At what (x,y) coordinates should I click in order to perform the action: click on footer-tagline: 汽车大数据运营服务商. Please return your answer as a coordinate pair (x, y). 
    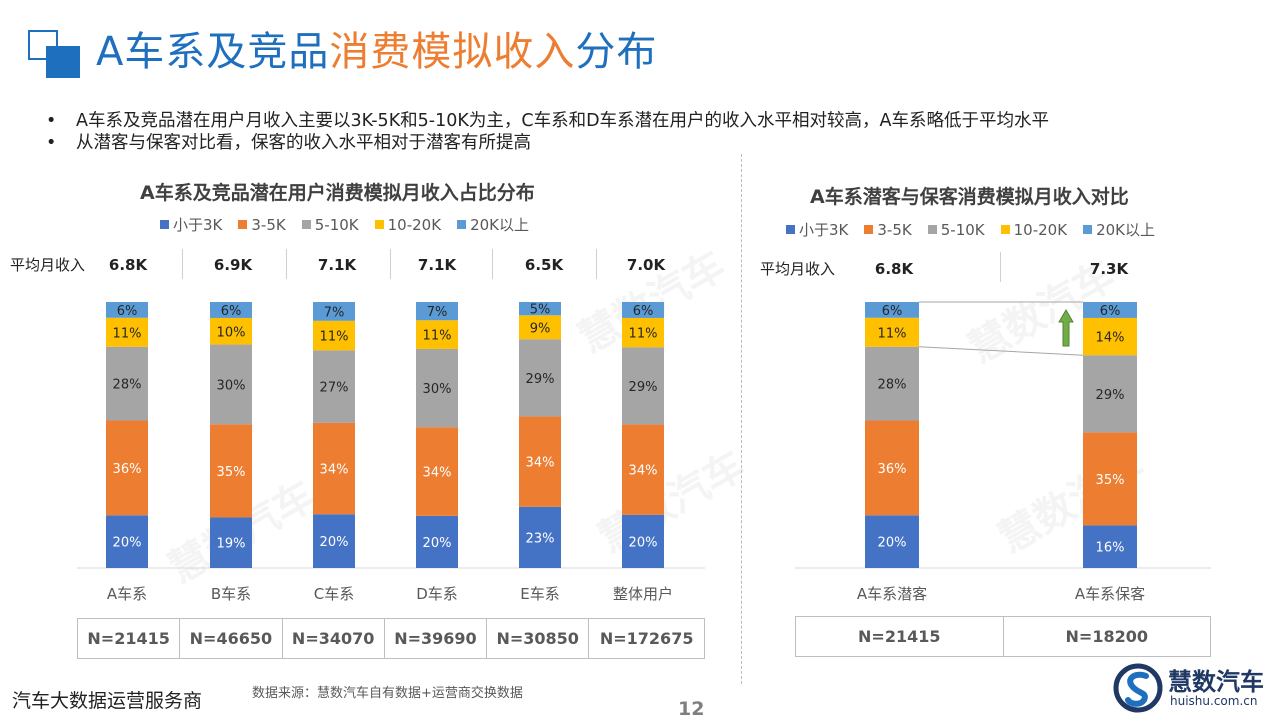
    Looking at the image, I should click on (107, 701).